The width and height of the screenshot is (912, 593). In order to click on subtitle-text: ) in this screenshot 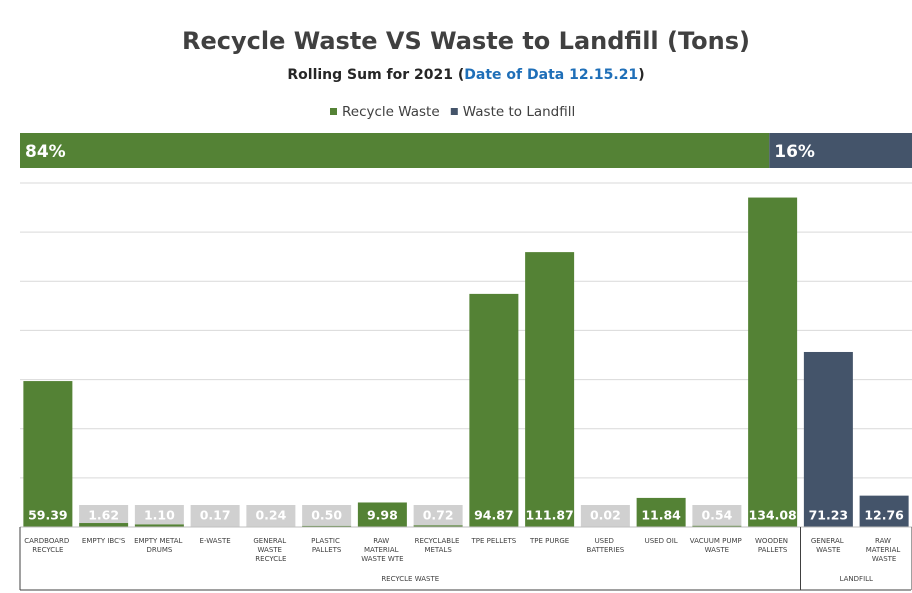, I will do `click(641, 75)`.